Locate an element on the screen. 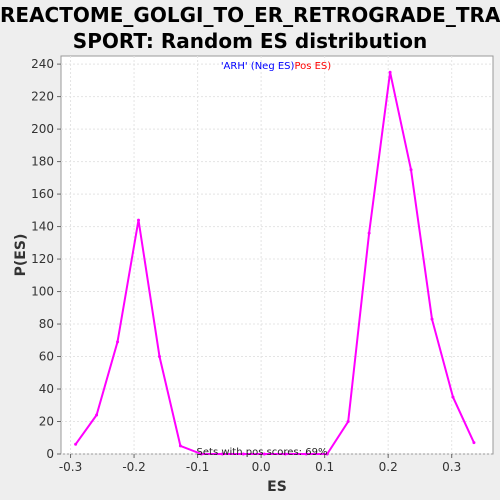  y-tick-label: 140 is located at coordinates (42, 227).